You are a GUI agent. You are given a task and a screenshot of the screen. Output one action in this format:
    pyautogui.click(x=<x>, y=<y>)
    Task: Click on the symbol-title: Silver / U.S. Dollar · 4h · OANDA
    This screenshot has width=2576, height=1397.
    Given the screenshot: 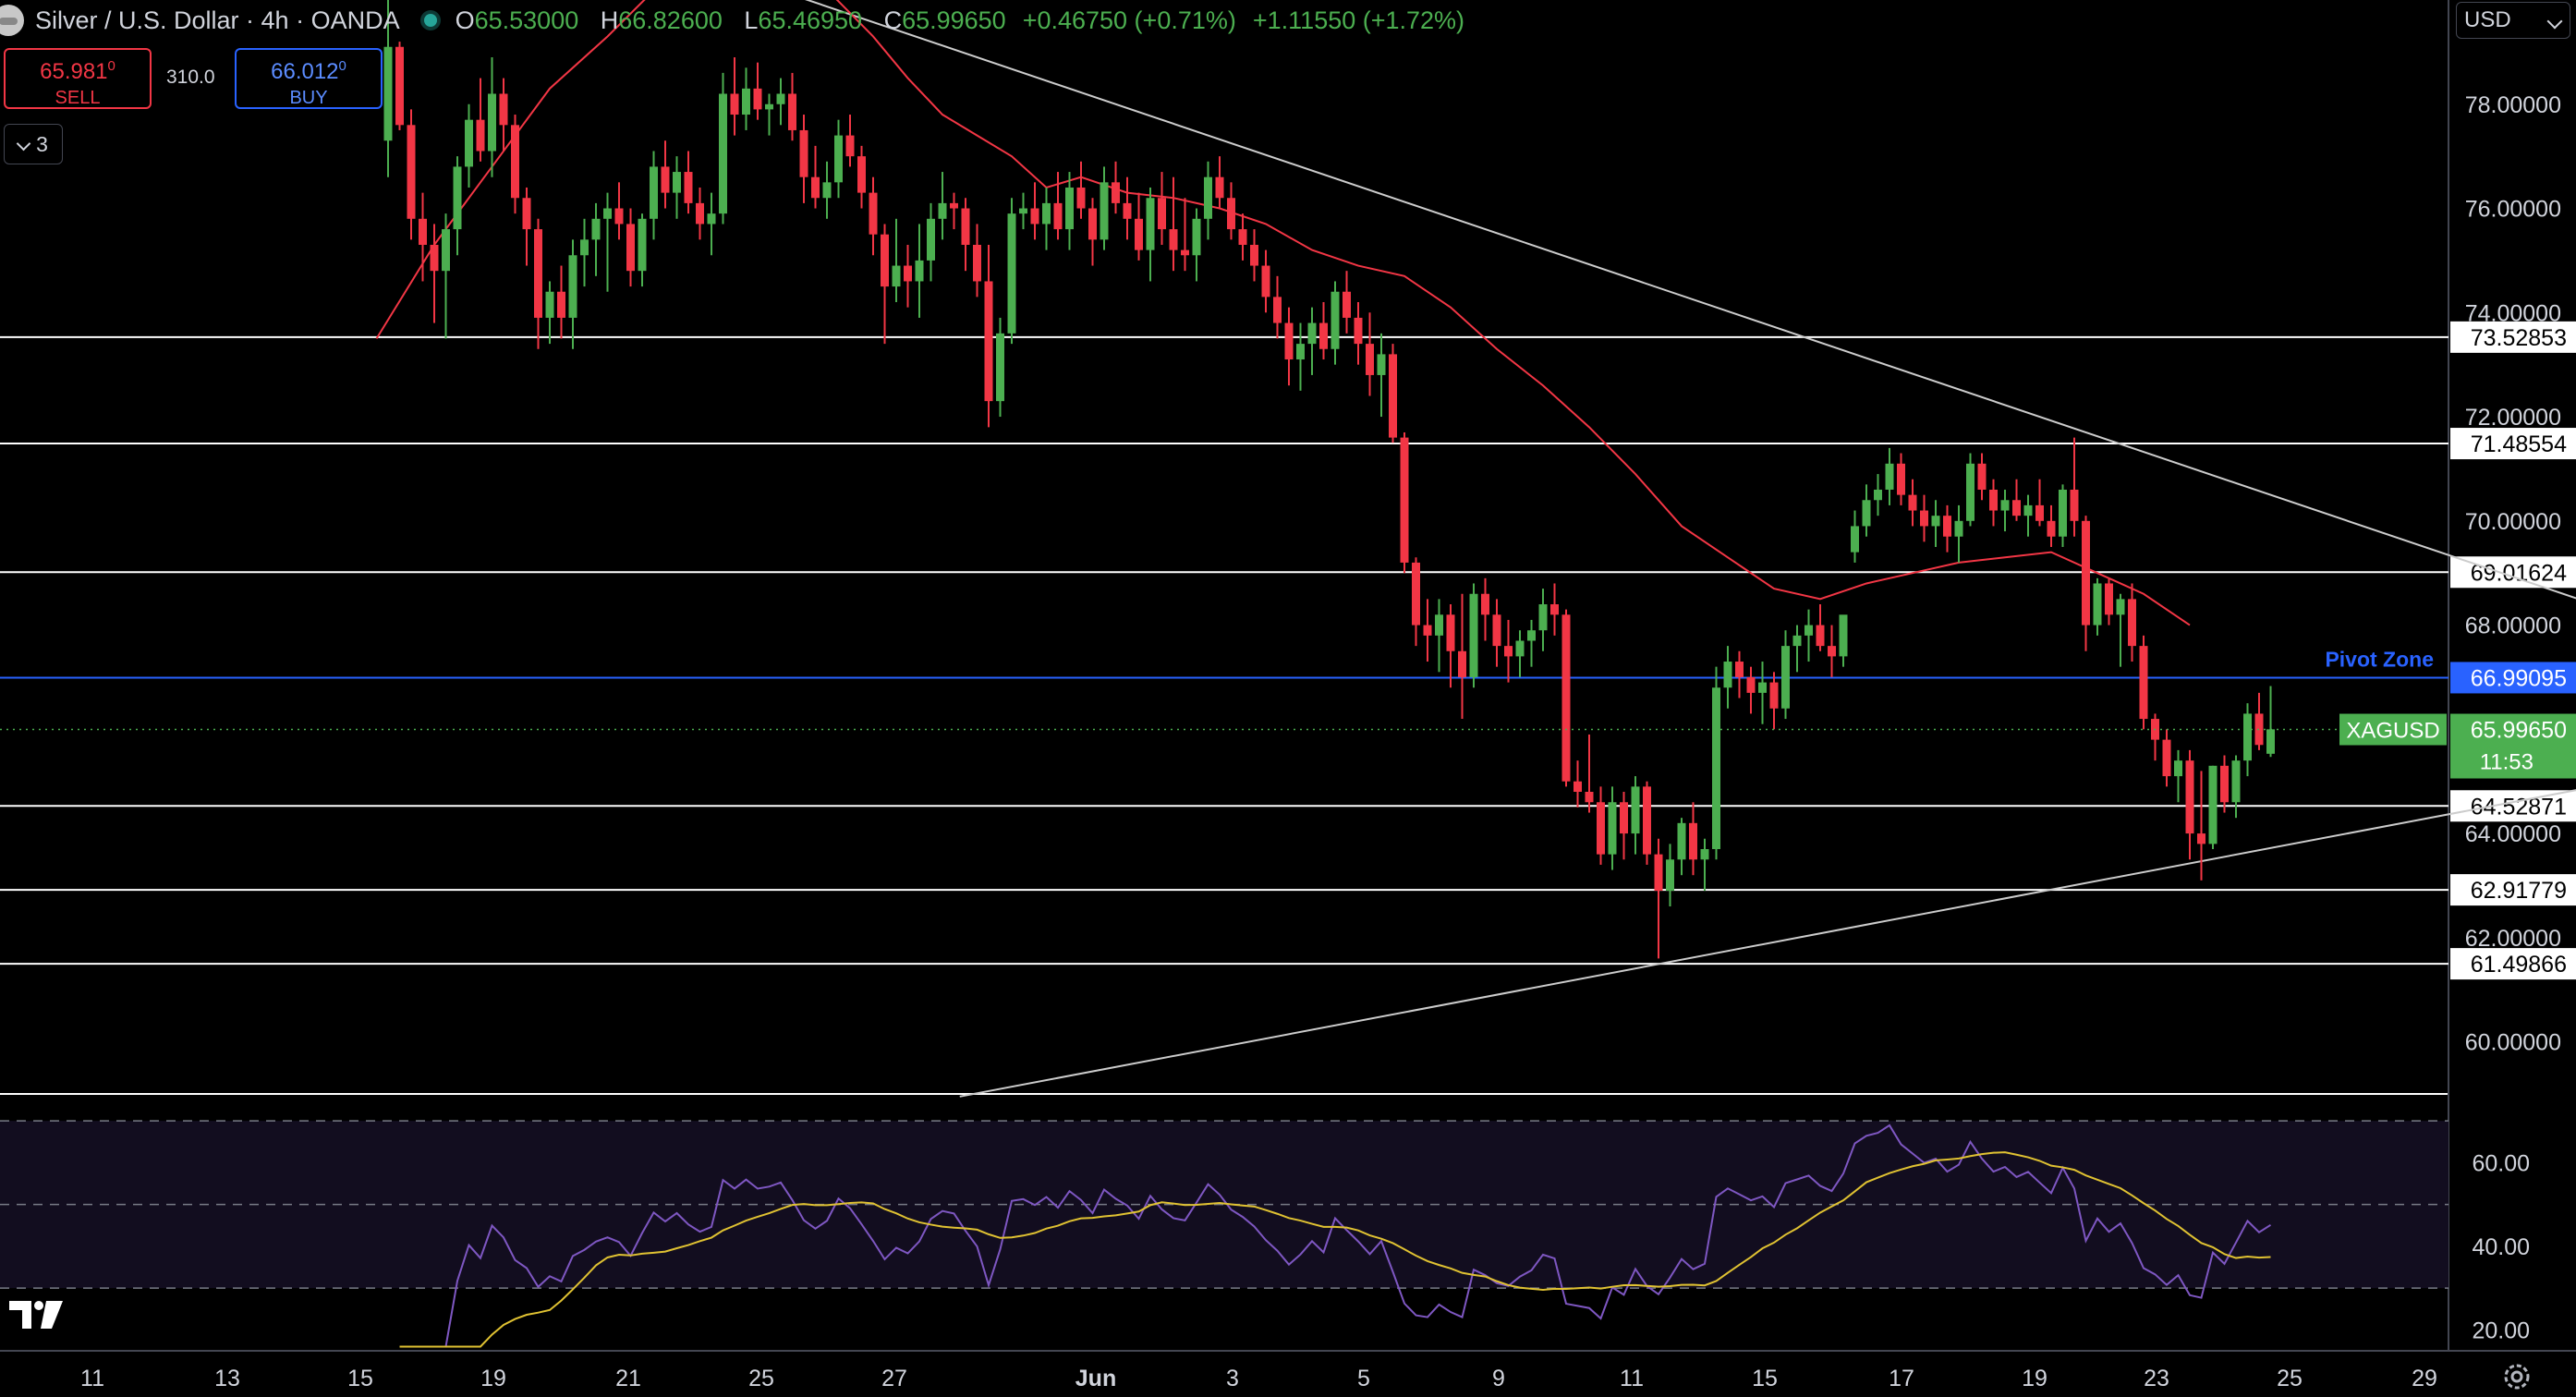 What is the action you would take?
    pyautogui.click(x=217, y=20)
    